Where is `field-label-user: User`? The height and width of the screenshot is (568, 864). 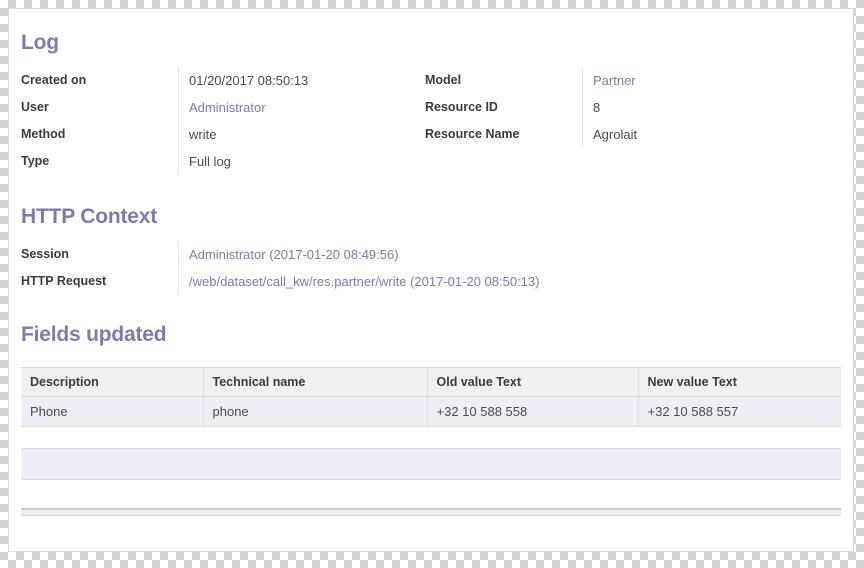 field-label-user: User is located at coordinates (35, 107).